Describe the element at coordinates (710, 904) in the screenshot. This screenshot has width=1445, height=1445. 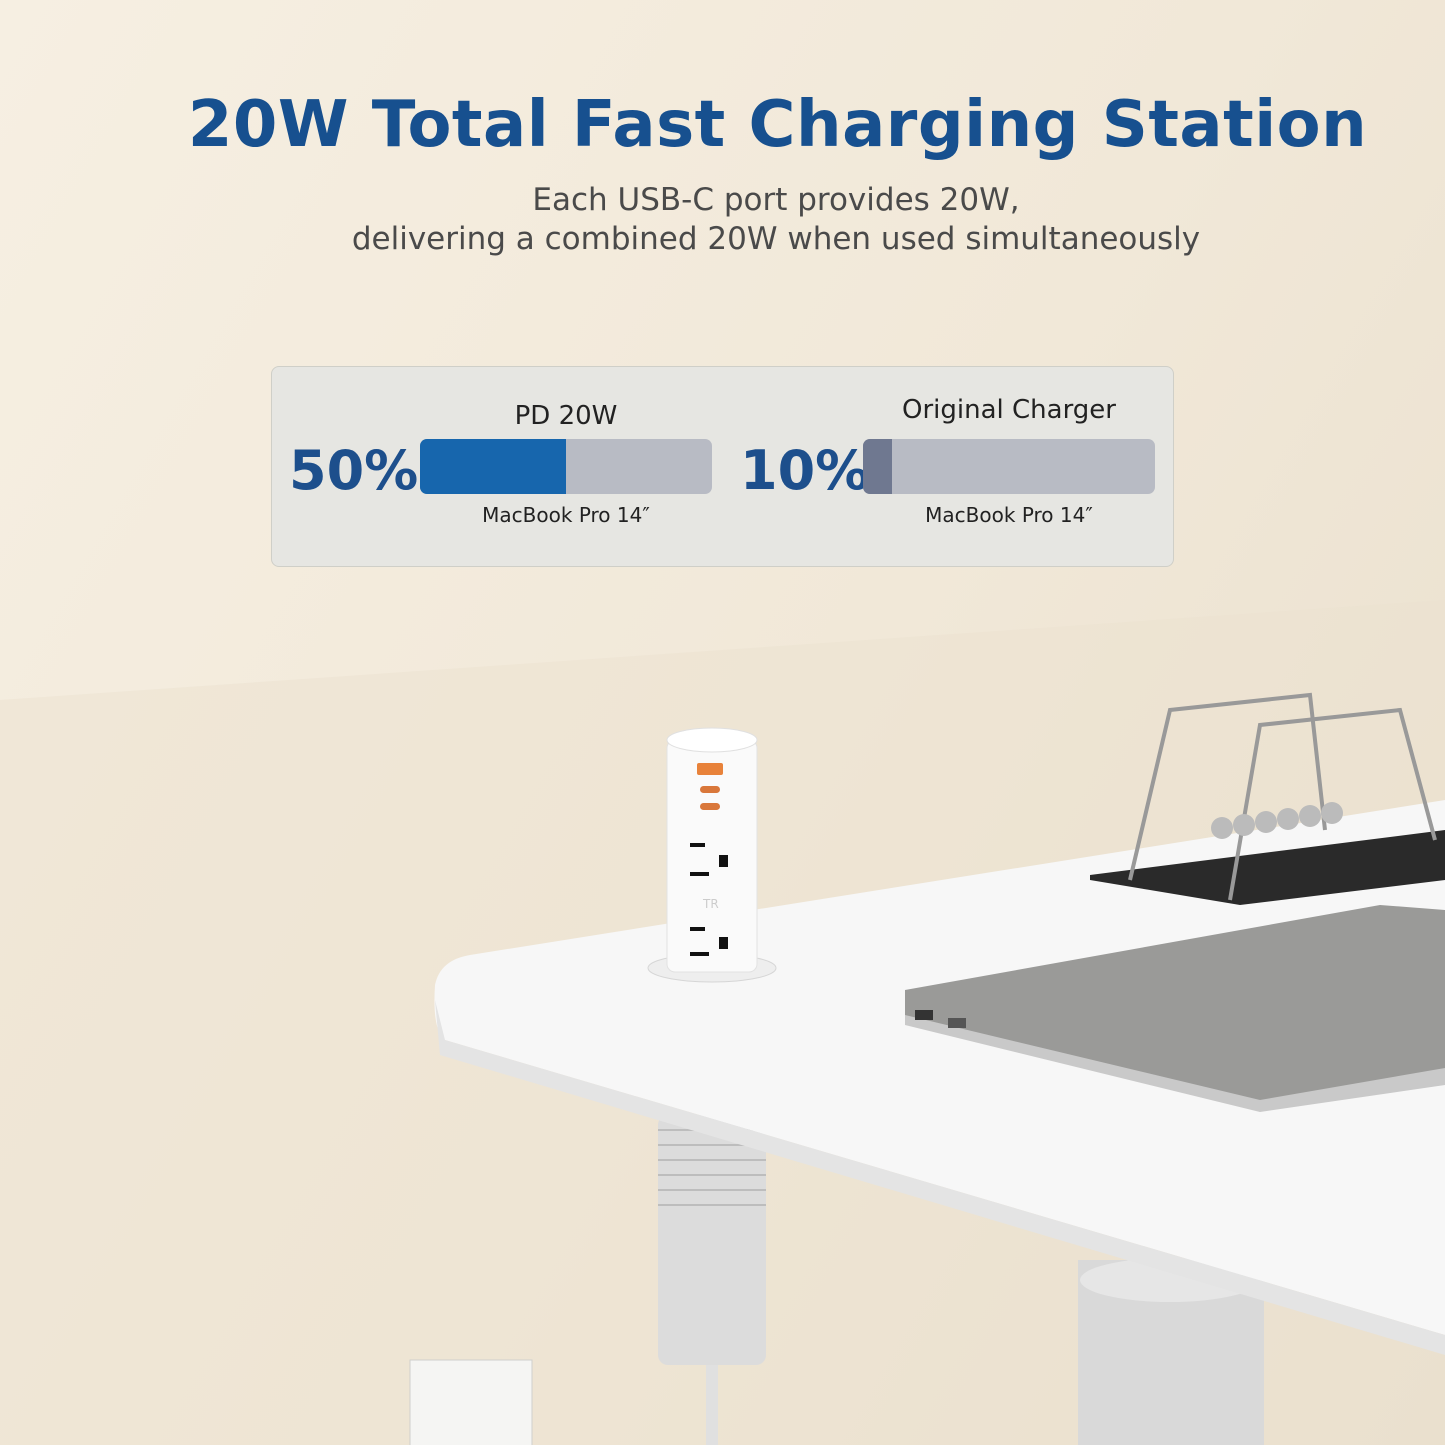
I see `brand-mark: TR` at that location.